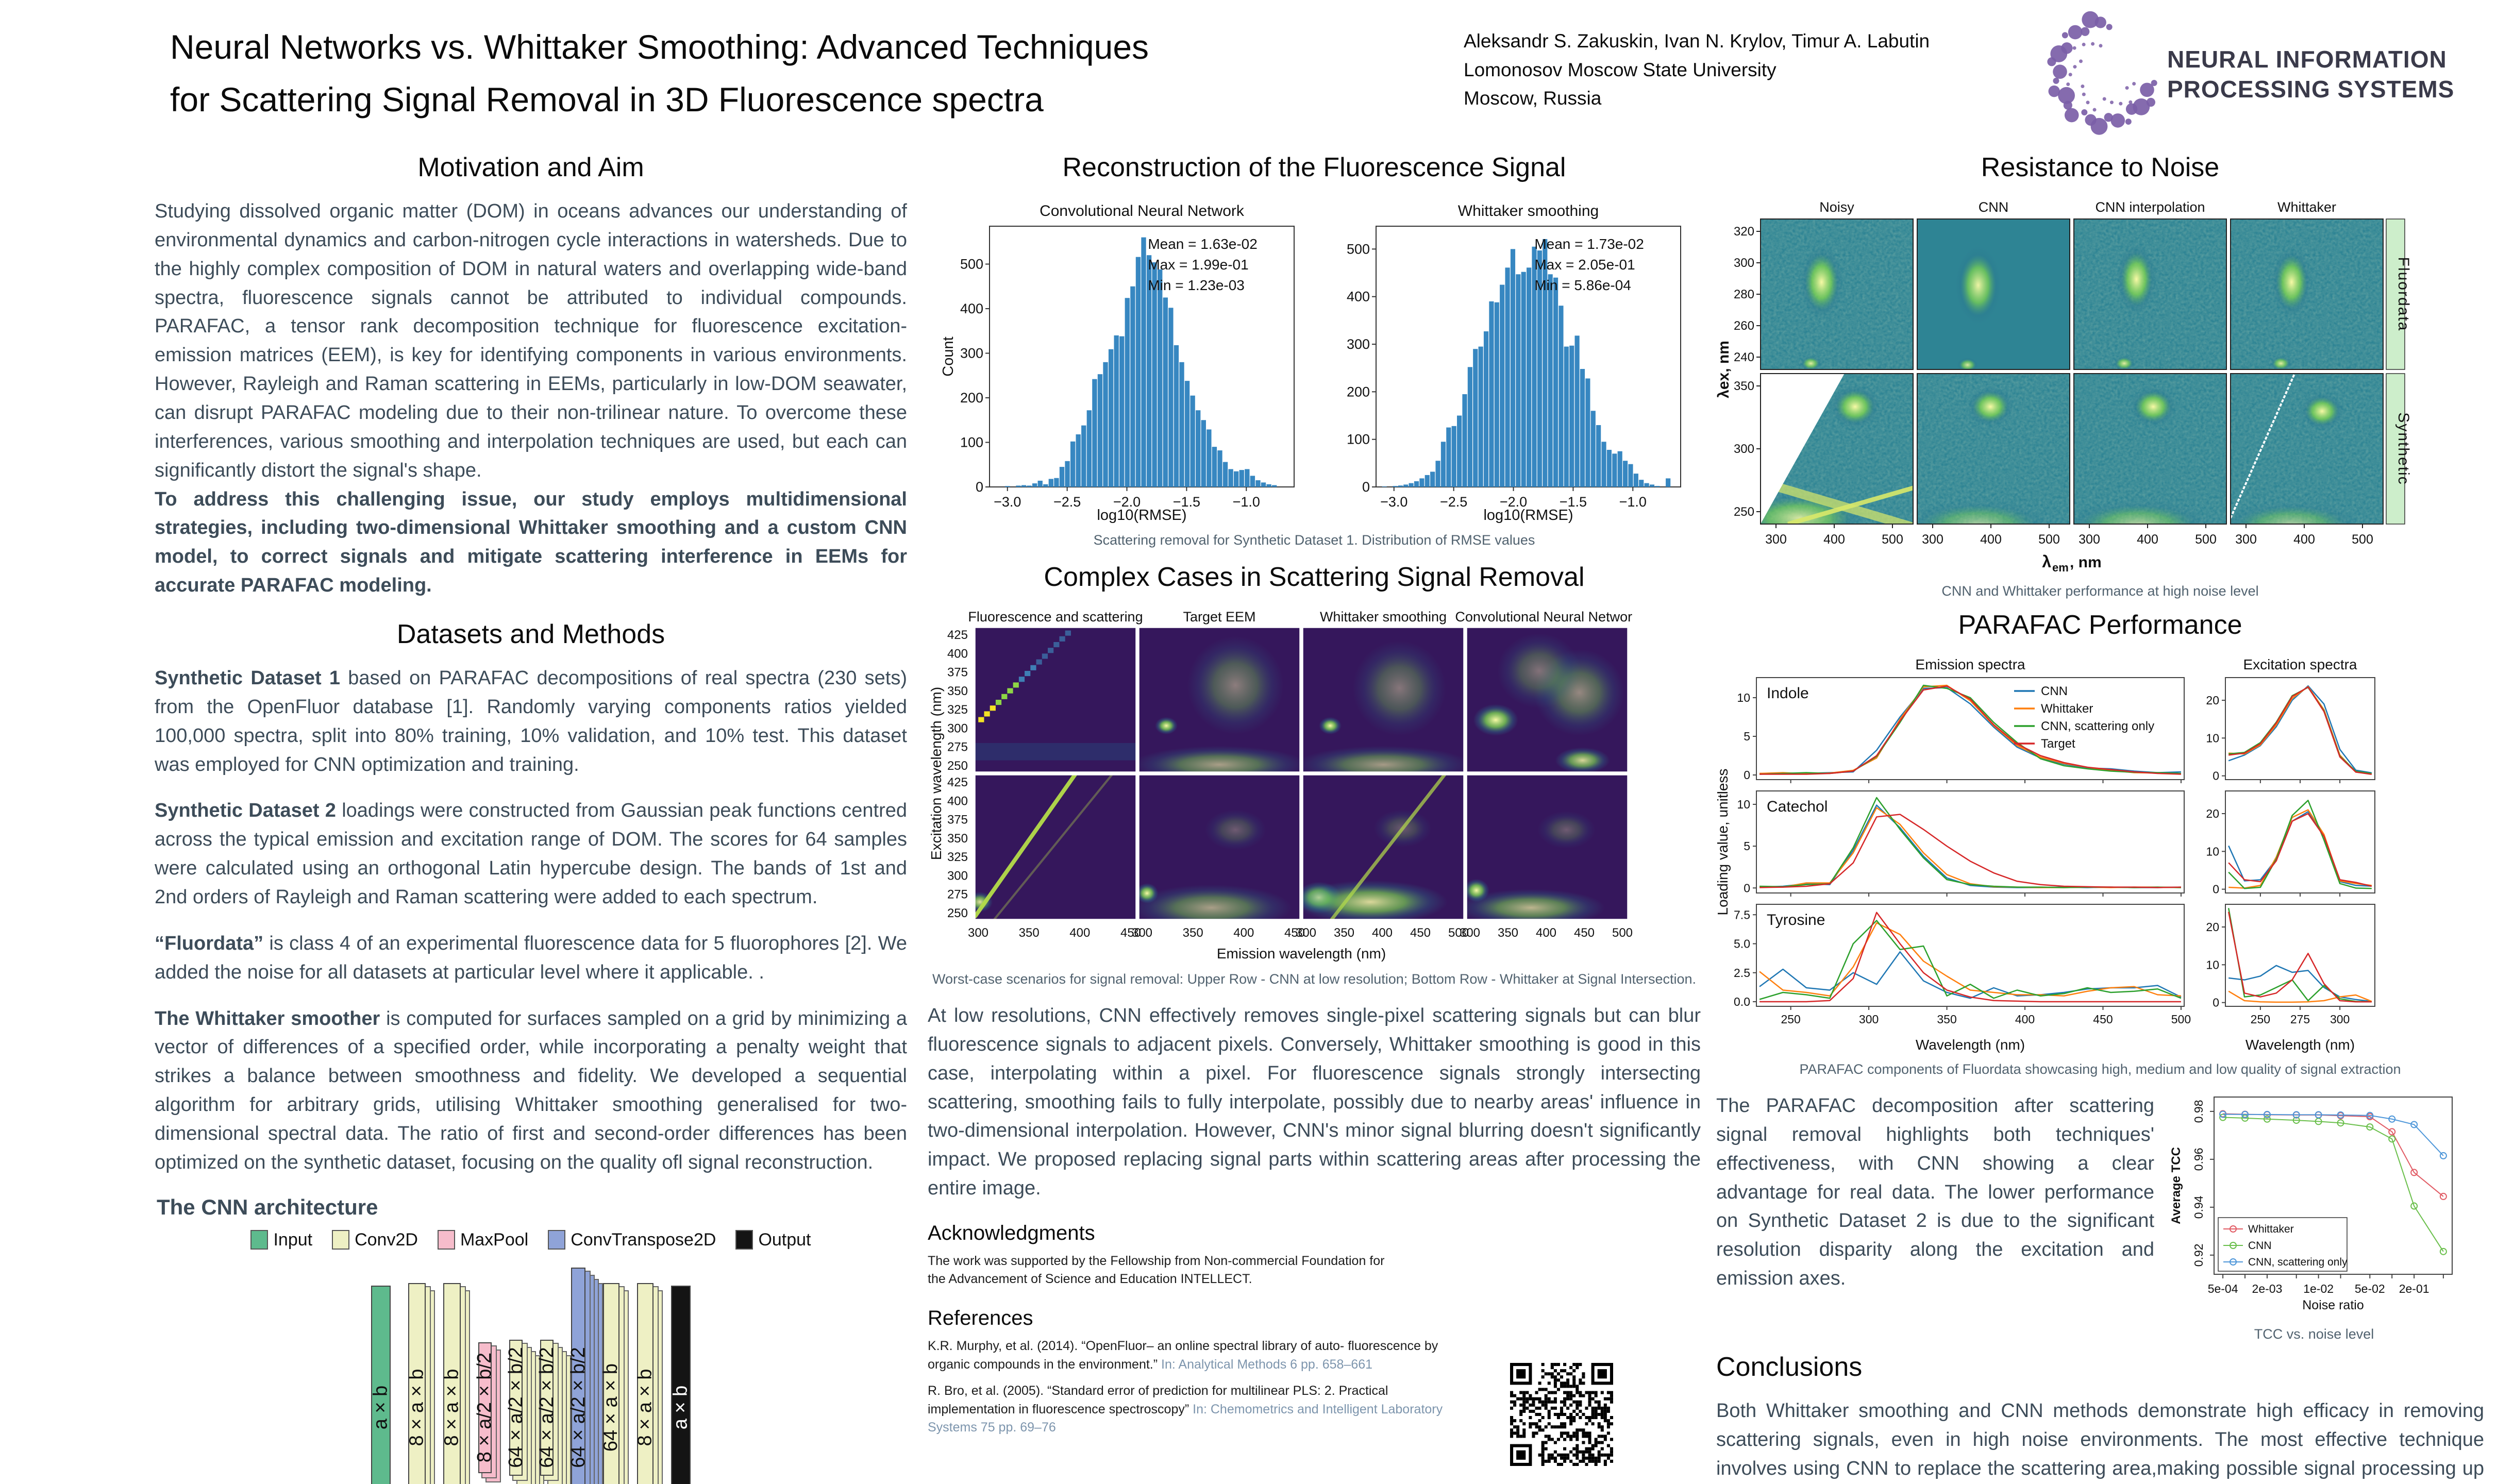 Image resolution: width=2497 pixels, height=1484 pixels. Describe the element at coordinates (1007, 502) in the screenshot. I see `svg-text: −3.0` at that location.